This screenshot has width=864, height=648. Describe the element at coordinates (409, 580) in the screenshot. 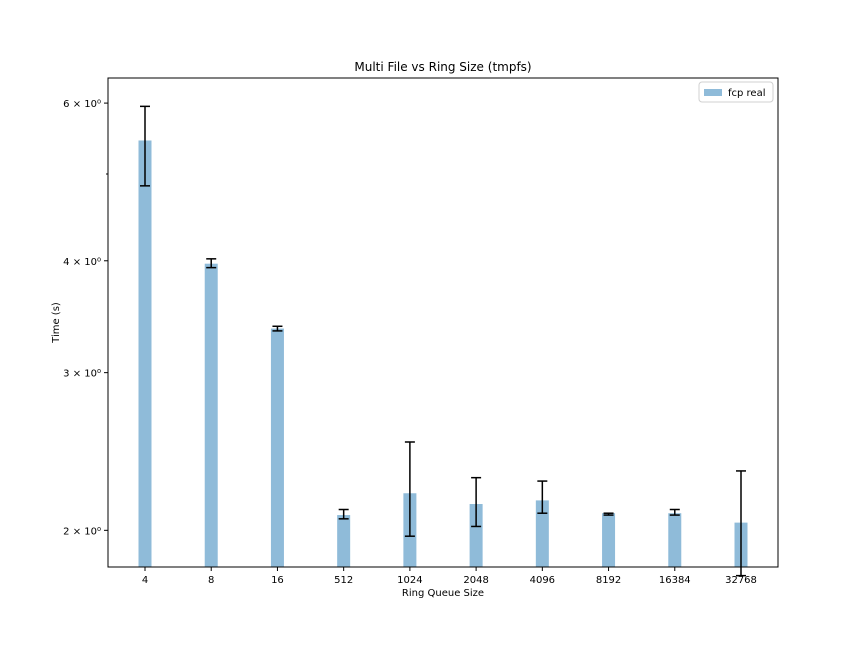

I see `x-tick-label: 1024` at that location.